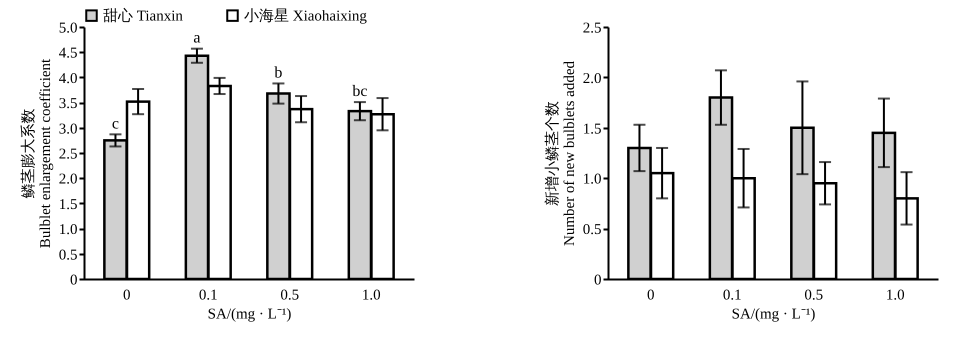 This screenshot has width=955, height=343. Describe the element at coordinates (306, 16) in the screenshot. I see `legend-label: 小海星 Xiaohaixing` at that location.